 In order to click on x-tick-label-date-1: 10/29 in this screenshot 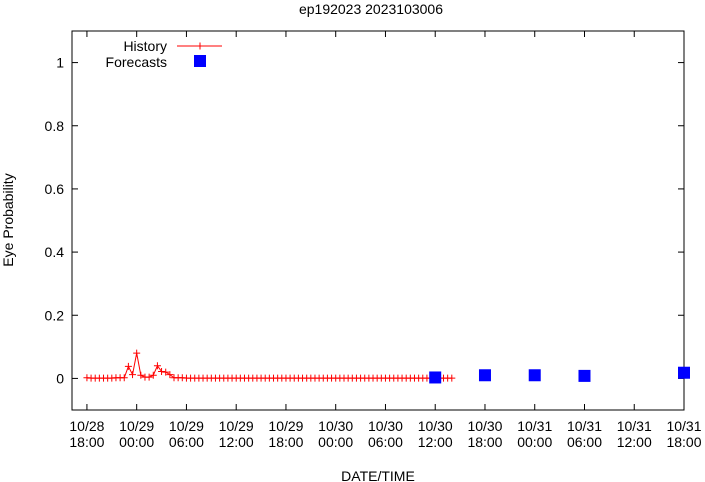, I will do `click(136, 426)`.